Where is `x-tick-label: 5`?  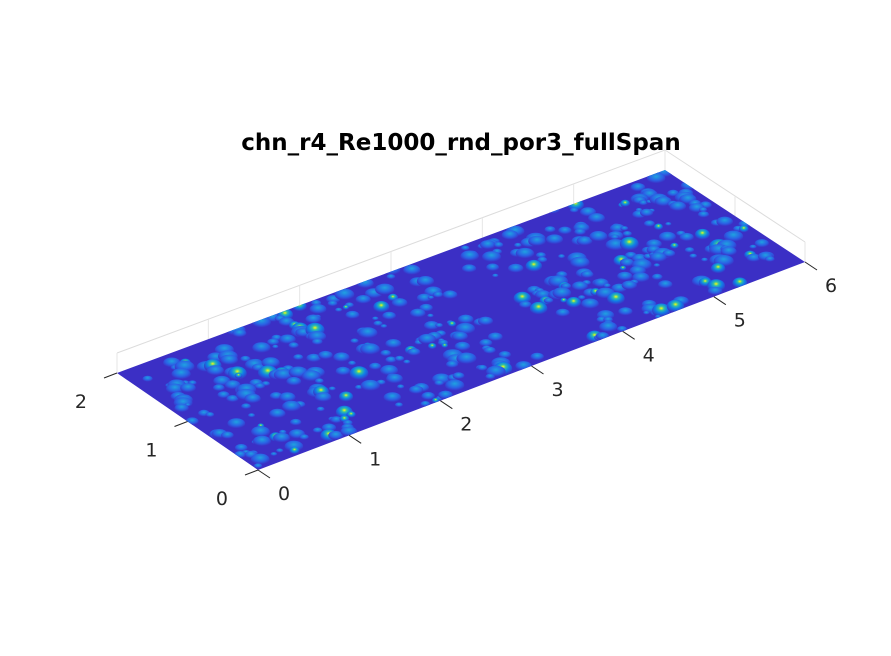
x-tick-label: 5 is located at coordinates (740, 321).